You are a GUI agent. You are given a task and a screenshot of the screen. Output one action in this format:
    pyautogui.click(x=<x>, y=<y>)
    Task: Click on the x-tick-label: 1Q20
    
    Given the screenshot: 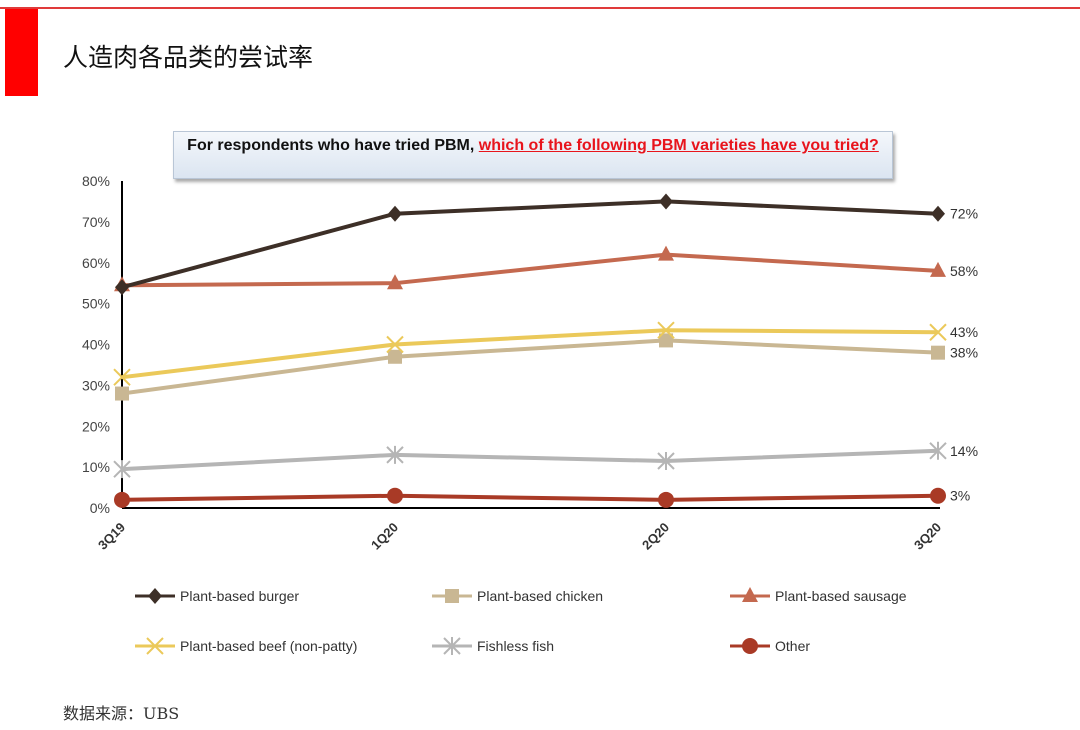 What is the action you would take?
    pyautogui.click(x=384, y=536)
    